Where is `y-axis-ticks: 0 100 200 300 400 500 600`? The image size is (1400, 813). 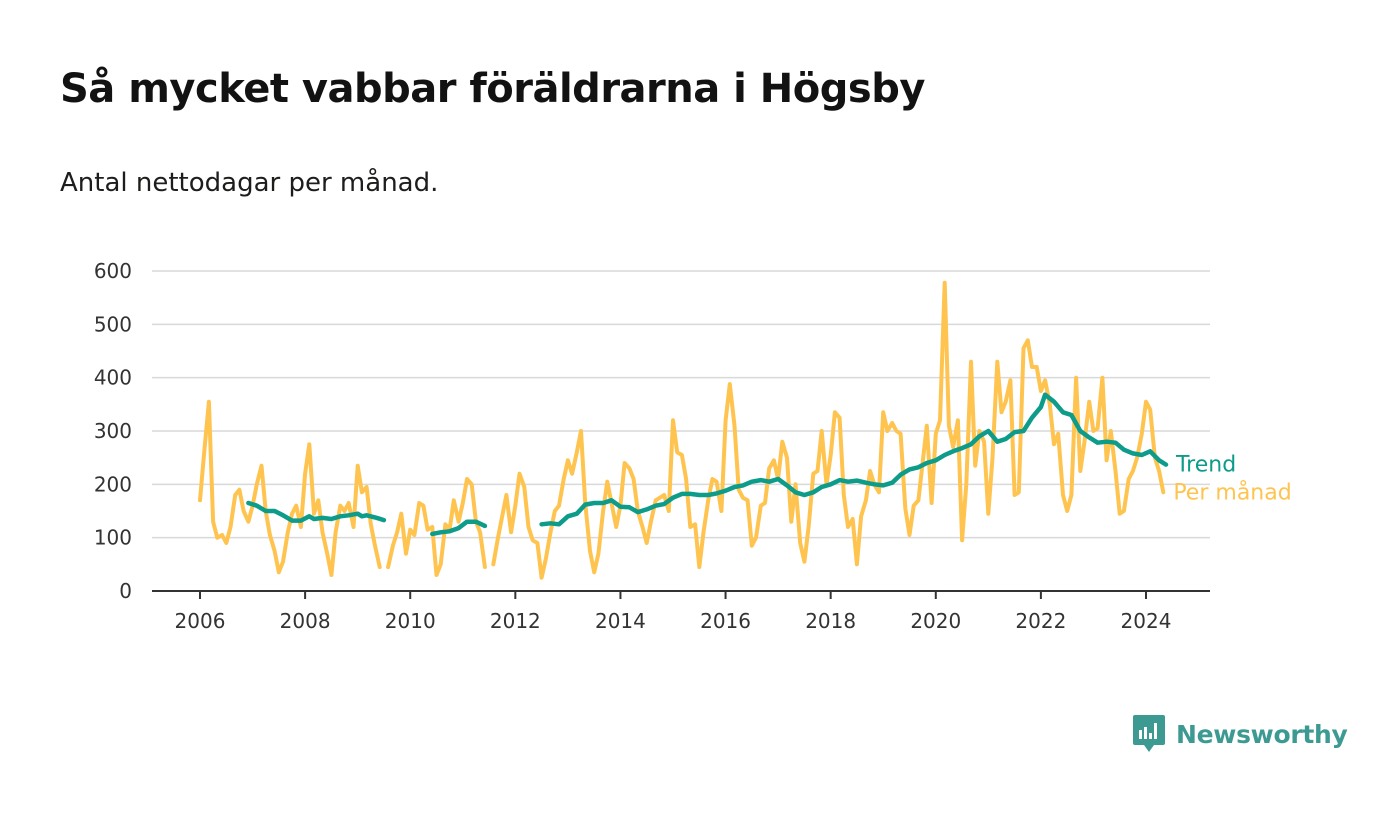
y-axis-ticks: 0 100 200 300 400 500 600 is located at coordinates (113, 431).